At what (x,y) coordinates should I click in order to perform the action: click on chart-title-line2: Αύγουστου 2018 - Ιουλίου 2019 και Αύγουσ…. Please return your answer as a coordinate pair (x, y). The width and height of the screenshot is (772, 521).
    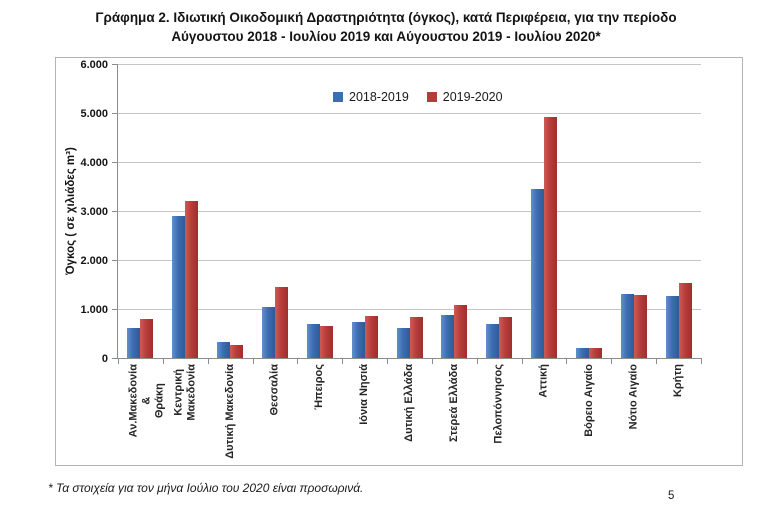
    Looking at the image, I should click on (386, 36).